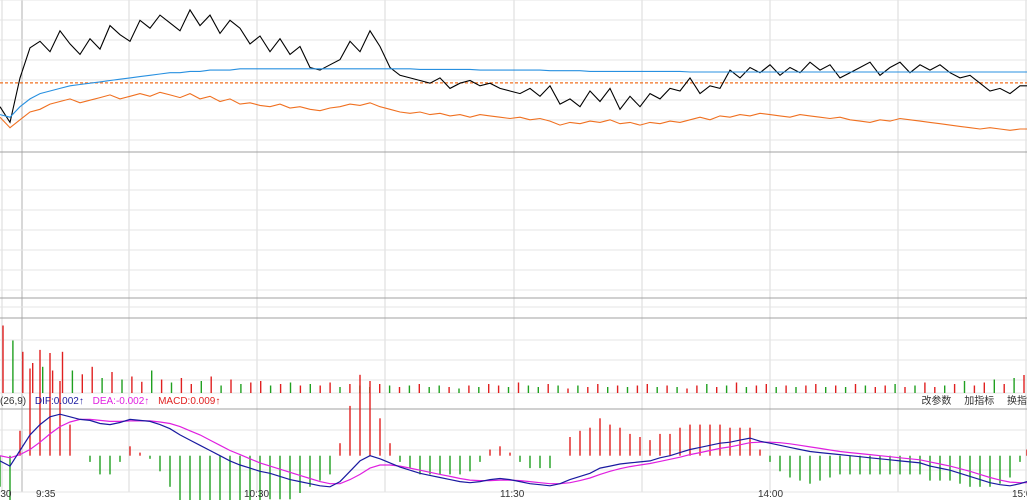 The height and width of the screenshot is (500, 1027). Describe the element at coordinates (257, 494) in the screenshot. I see `time-label-1030: 10:30` at that location.